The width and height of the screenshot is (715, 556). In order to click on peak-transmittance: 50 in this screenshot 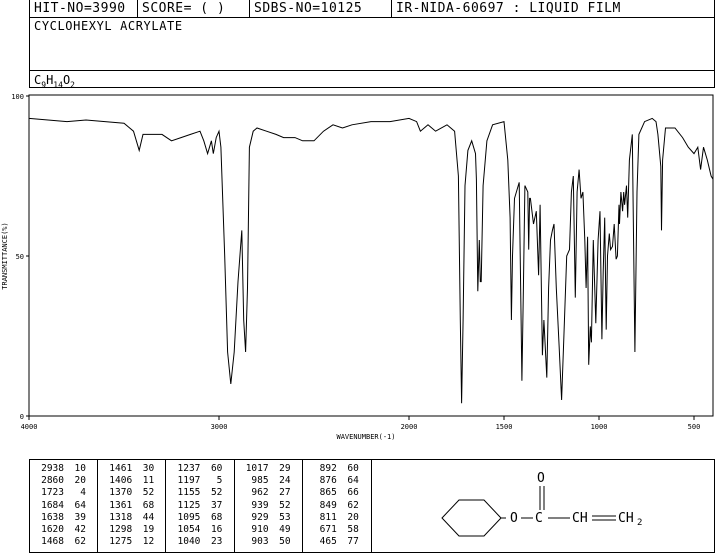, I will do `click(285, 542)`.